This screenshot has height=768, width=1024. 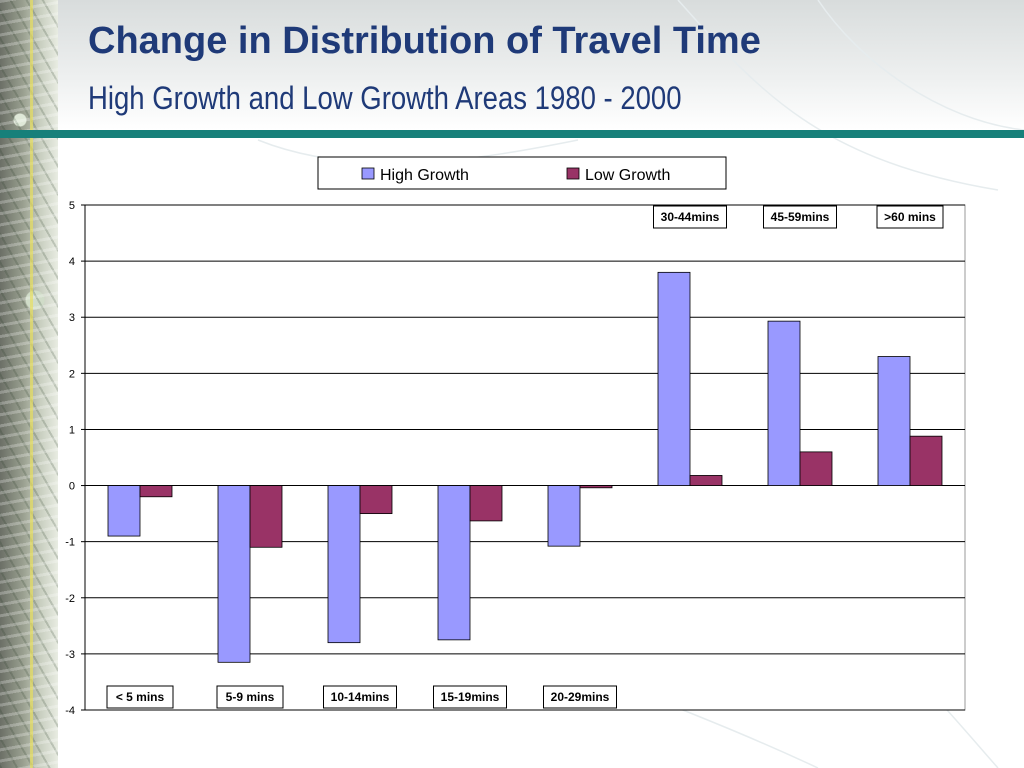 I want to click on legend-label-low-growth: Low Growth, so click(x=627, y=175).